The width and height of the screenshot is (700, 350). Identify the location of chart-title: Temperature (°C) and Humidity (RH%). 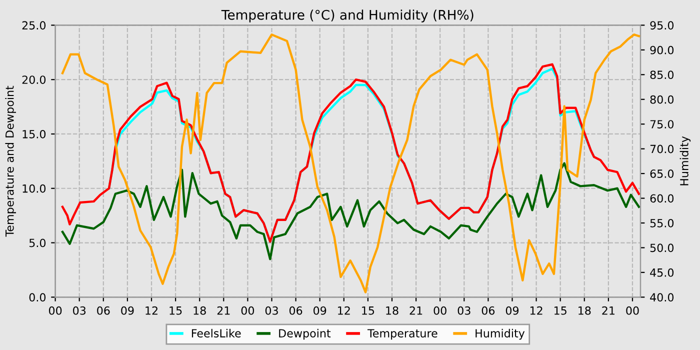
(347, 16).